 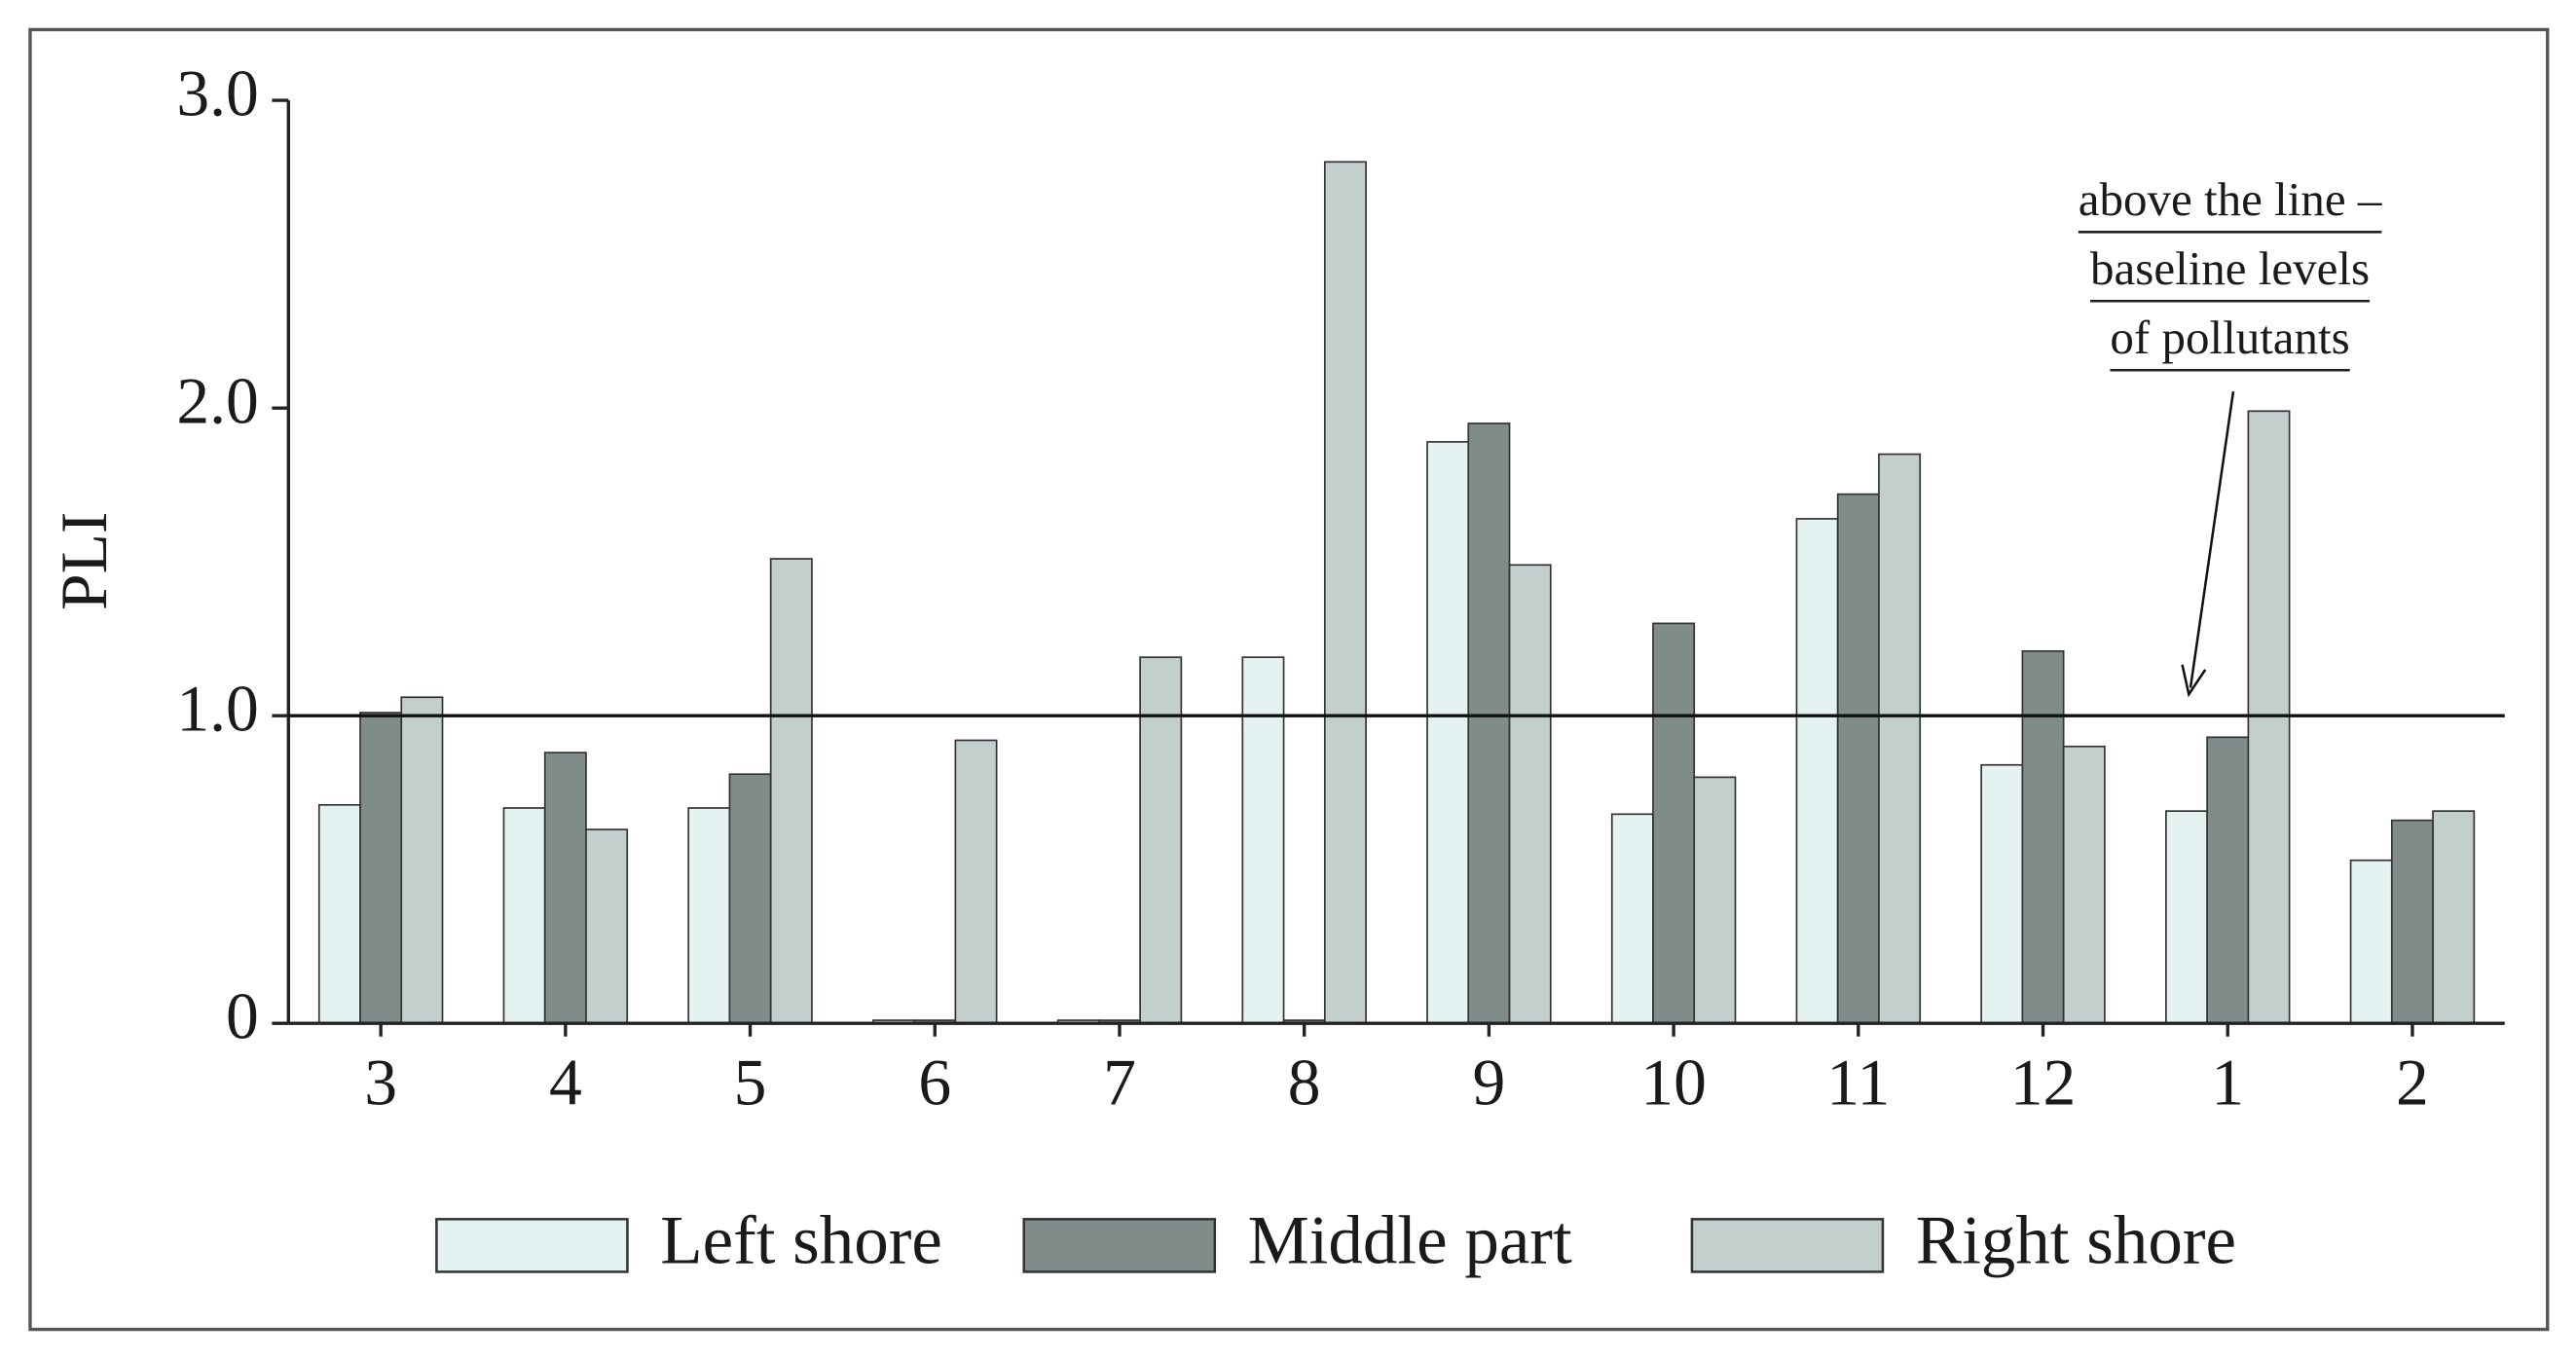 What do you see at coordinates (84, 561) in the screenshot?
I see `y-axis-label: PLI` at bounding box center [84, 561].